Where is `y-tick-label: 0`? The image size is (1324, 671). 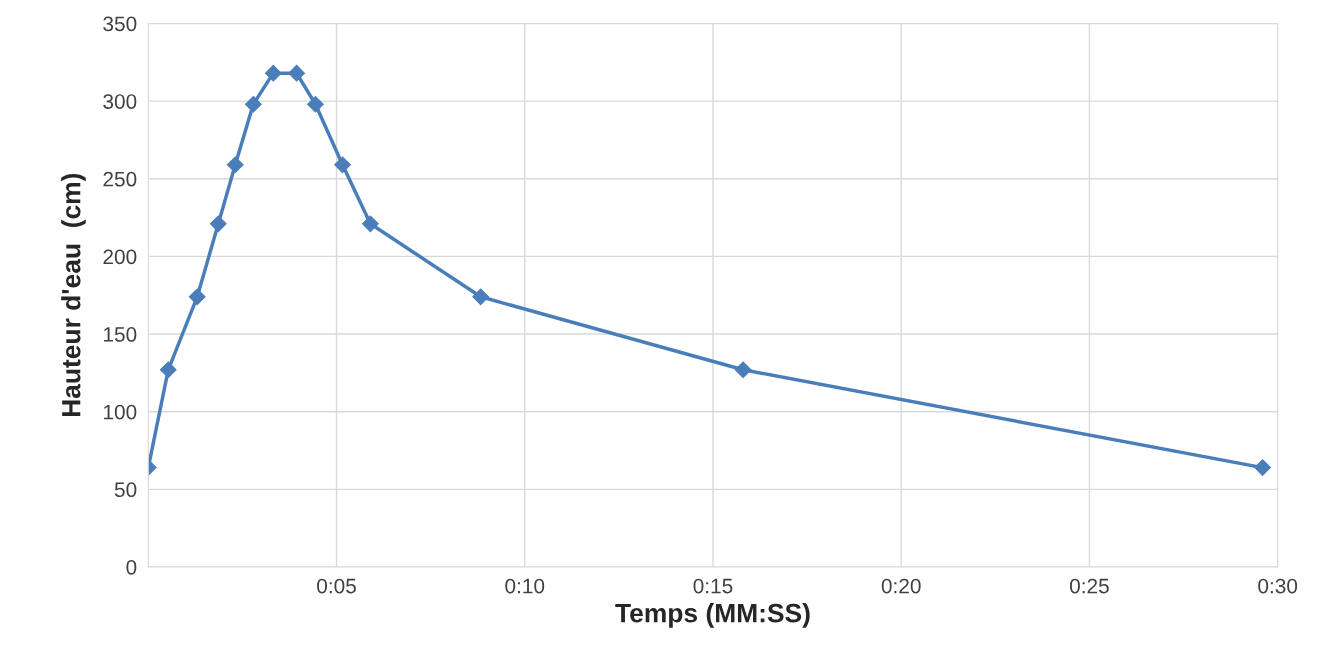
y-tick-label: 0 is located at coordinates (131, 567).